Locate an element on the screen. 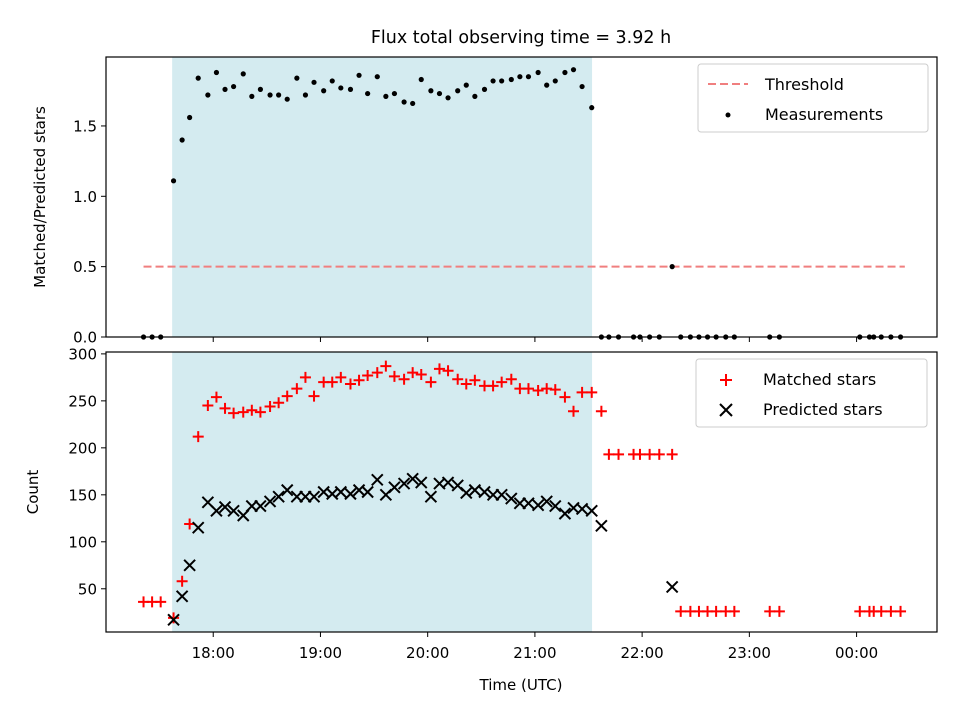 This screenshot has height=720, width=960. predicted-stars-legend-label: Predicted stars is located at coordinates (823, 409).